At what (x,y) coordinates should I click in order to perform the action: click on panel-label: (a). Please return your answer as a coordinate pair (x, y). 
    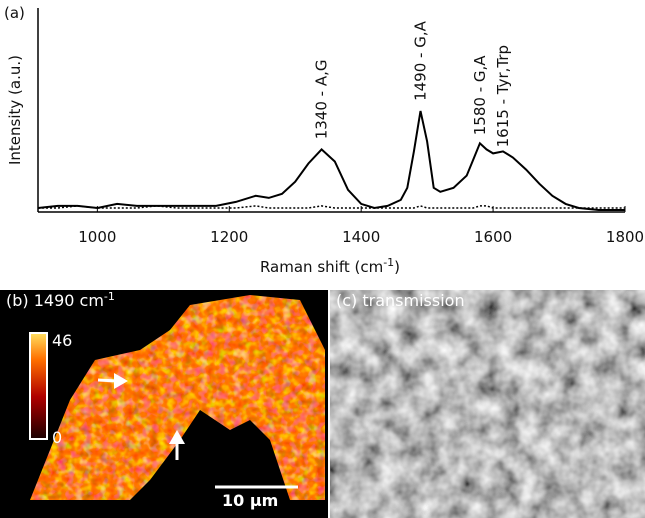
    Looking at the image, I should click on (14, 13).